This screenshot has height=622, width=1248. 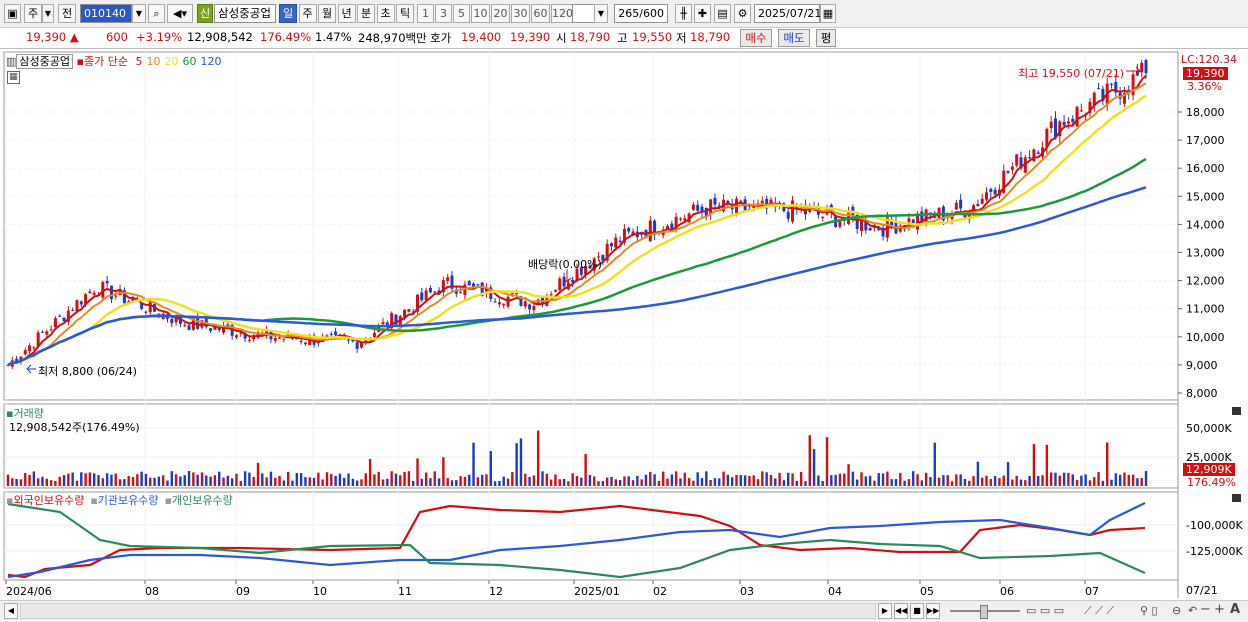 What do you see at coordinates (346, 13) in the screenshot?
I see `period-tab-3: 년` at bounding box center [346, 13].